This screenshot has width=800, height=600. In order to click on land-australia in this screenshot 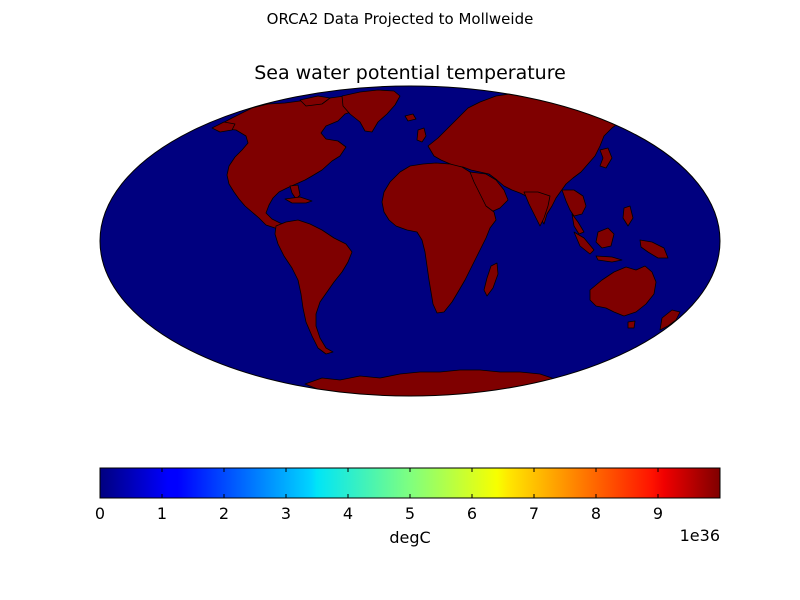, I will do `click(623, 291)`.